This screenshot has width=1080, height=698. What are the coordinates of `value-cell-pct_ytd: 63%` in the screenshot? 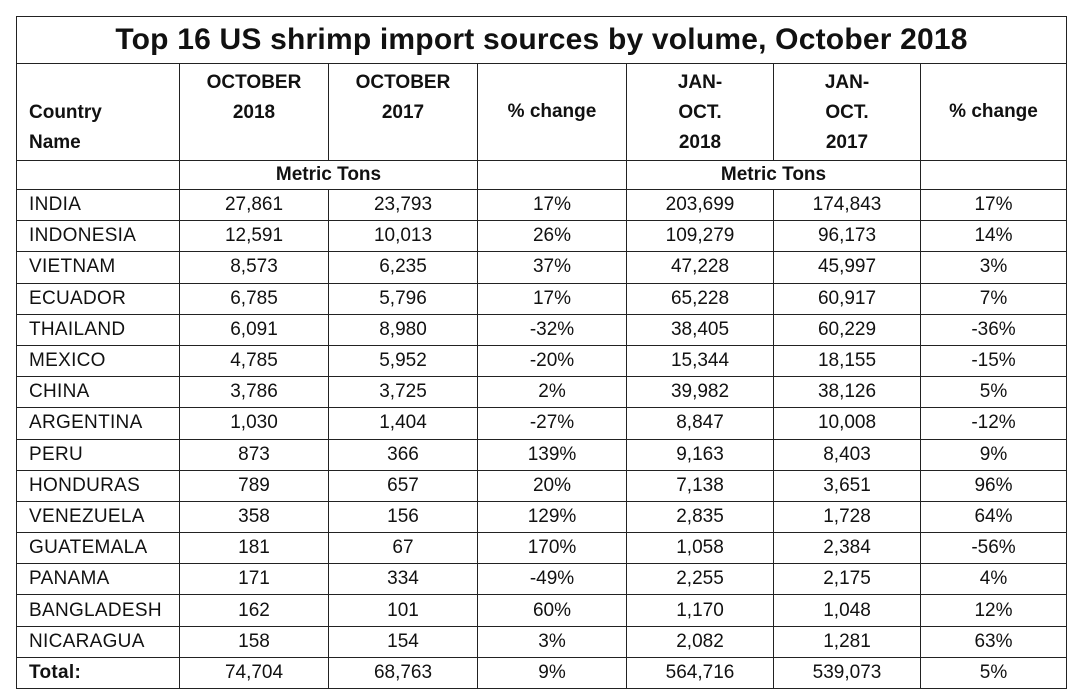 It's located at (993, 641).